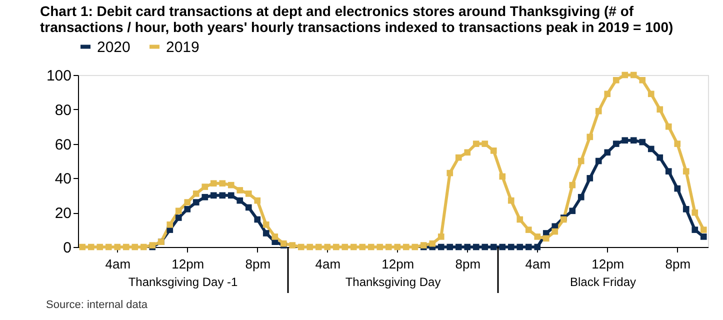 This screenshot has width=723, height=320. What do you see at coordinates (97, 305) in the screenshot?
I see `source-note: Source: internal data` at bounding box center [97, 305].